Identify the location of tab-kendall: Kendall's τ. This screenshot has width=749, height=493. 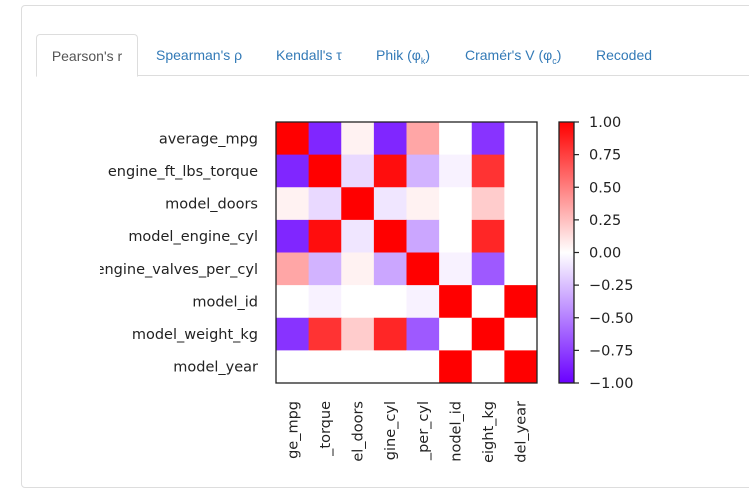
(309, 55).